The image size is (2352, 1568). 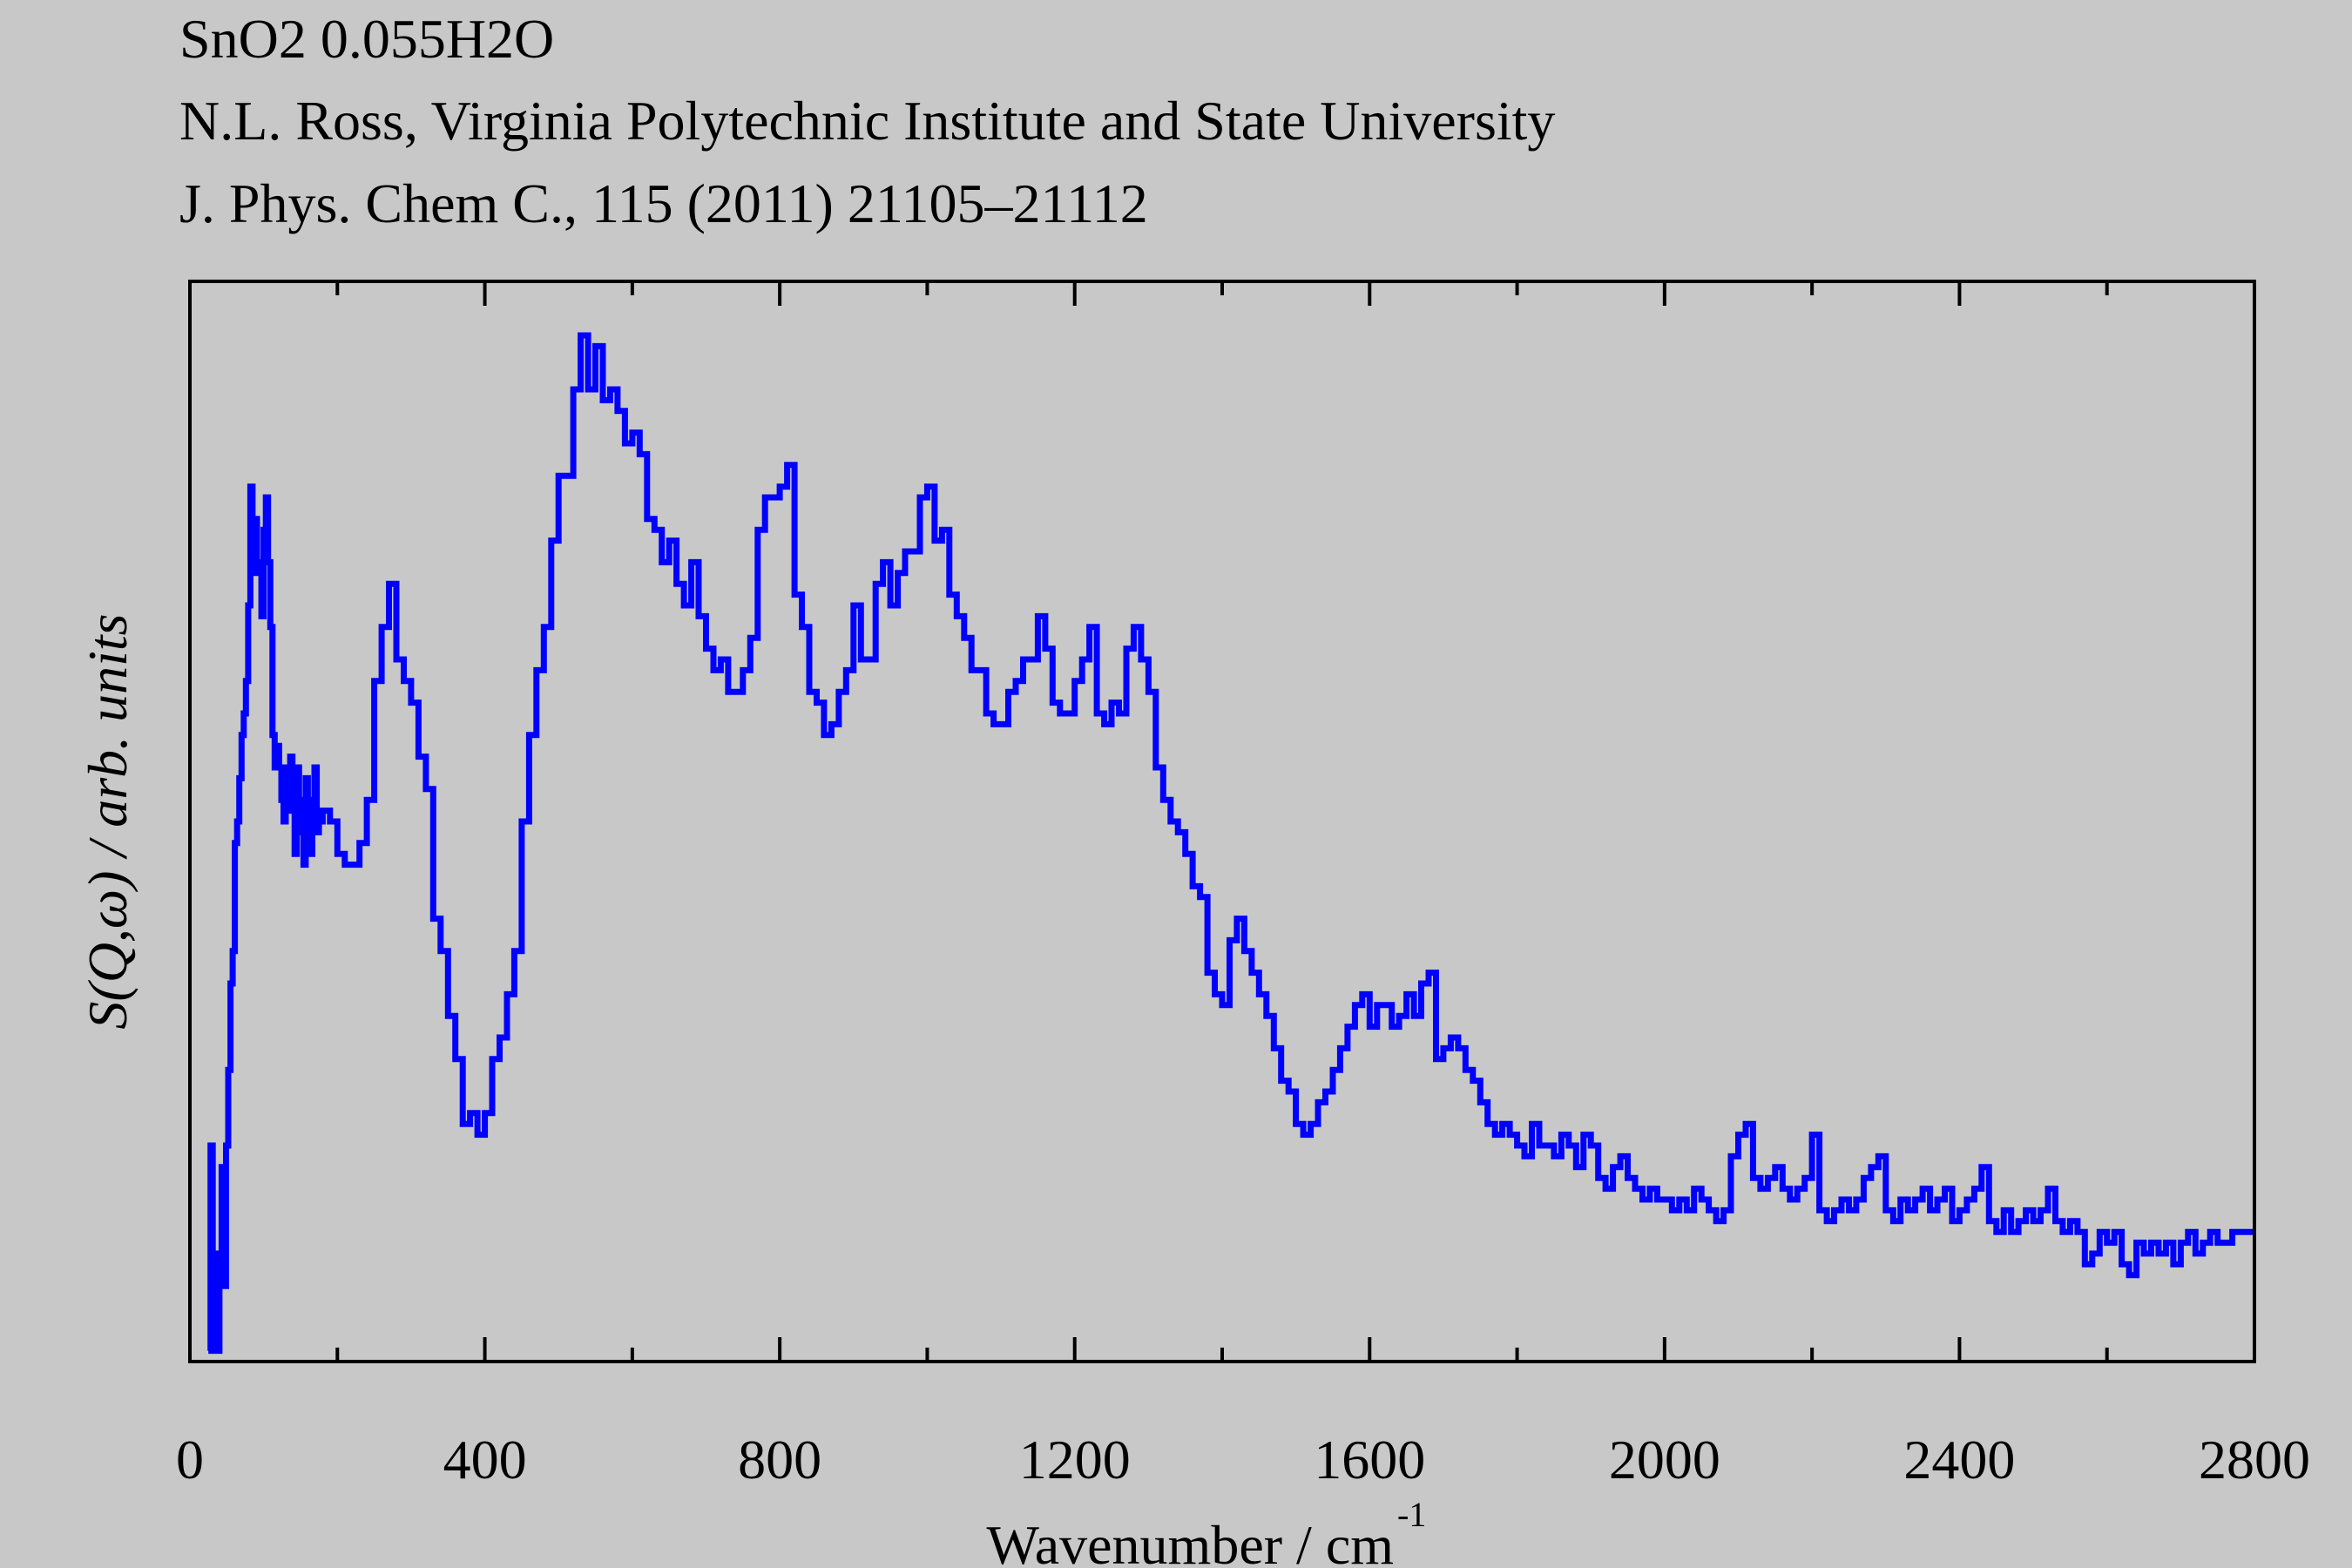 What do you see at coordinates (1959, 1459) in the screenshot?
I see `x-tick-label-2400: 2400` at bounding box center [1959, 1459].